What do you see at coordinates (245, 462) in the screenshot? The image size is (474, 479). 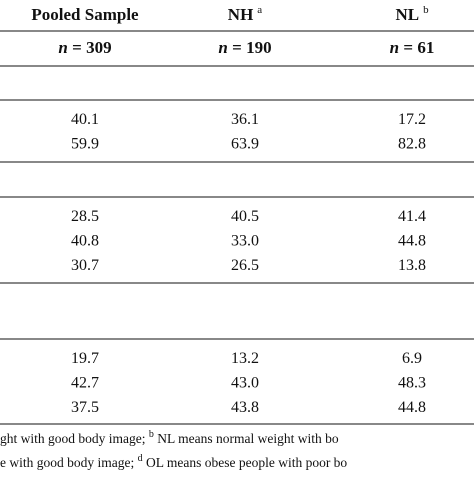 I see `footnote-text: OL means obese people with poor bo` at bounding box center [245, 462].